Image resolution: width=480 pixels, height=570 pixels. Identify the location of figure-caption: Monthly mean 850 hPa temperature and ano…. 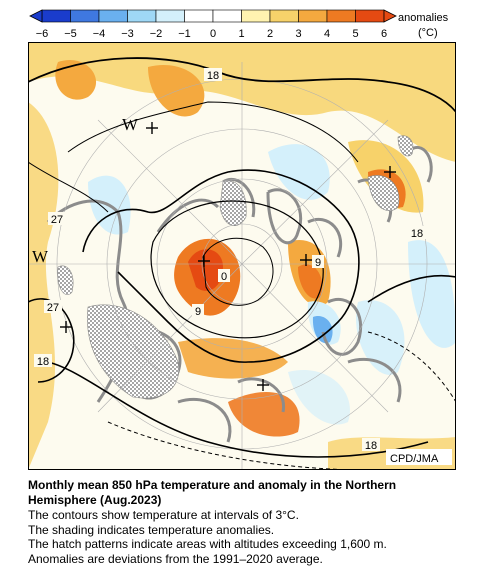
(248, 522).